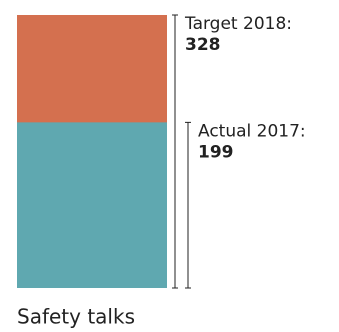 The height and width of the screenshot is (332, 339). I want to click on category-label: Safety talks, so click(76, 317).